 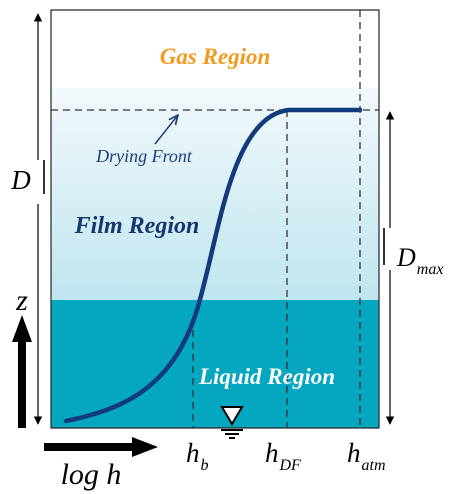 What do you see at coordinates (366, 456) in the screenshot?
I see `h-atm-label: hatm` at bounding box center [366, 456].